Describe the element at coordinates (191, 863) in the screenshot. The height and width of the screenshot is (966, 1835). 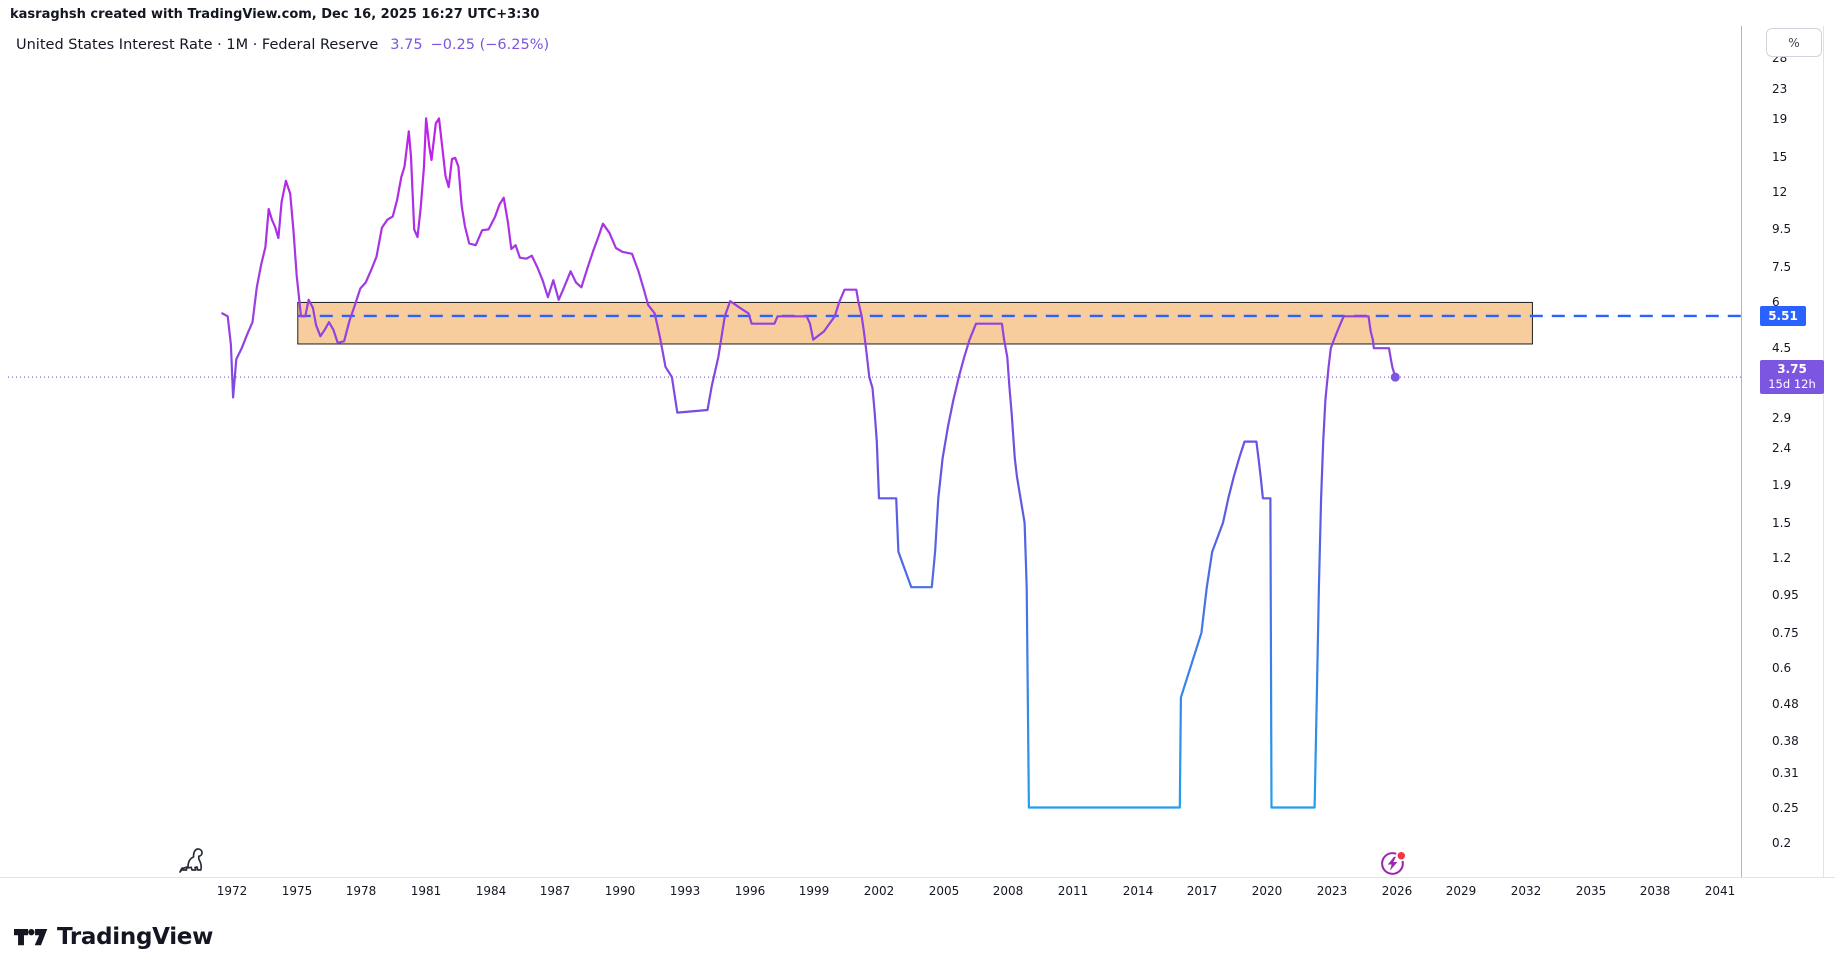
I see `dinosaur-sticker` at that location.